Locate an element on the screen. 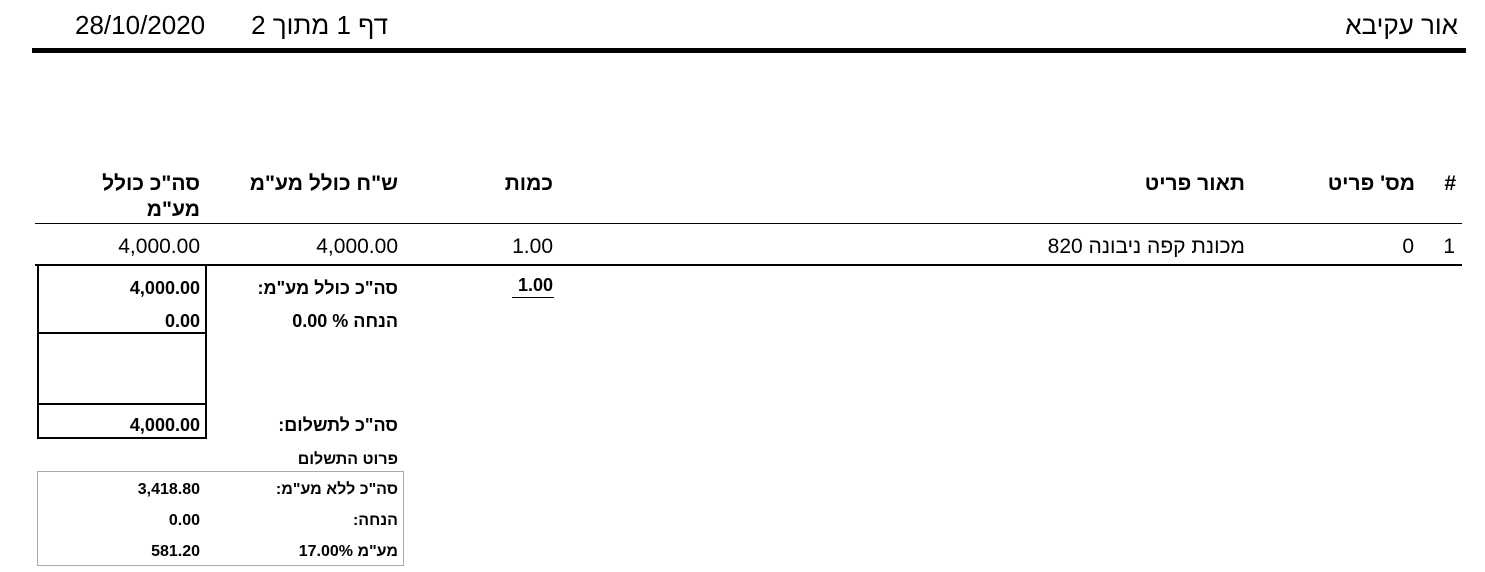  col-header-total-line2: מע"מ is located at coordinates (173, 209).